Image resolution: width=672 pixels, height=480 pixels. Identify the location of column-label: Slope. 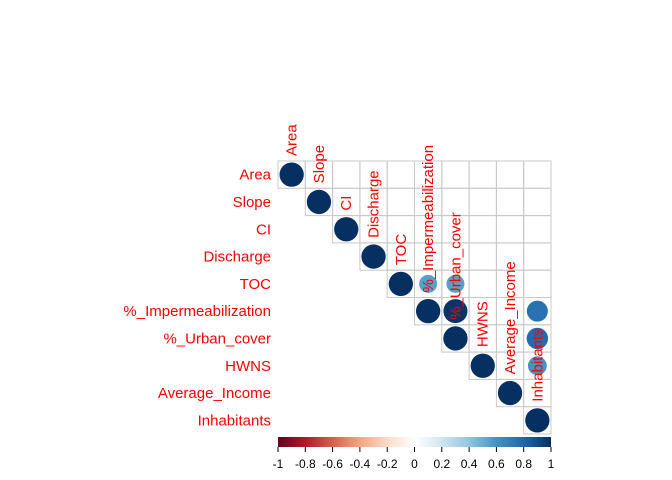
(319, 164).